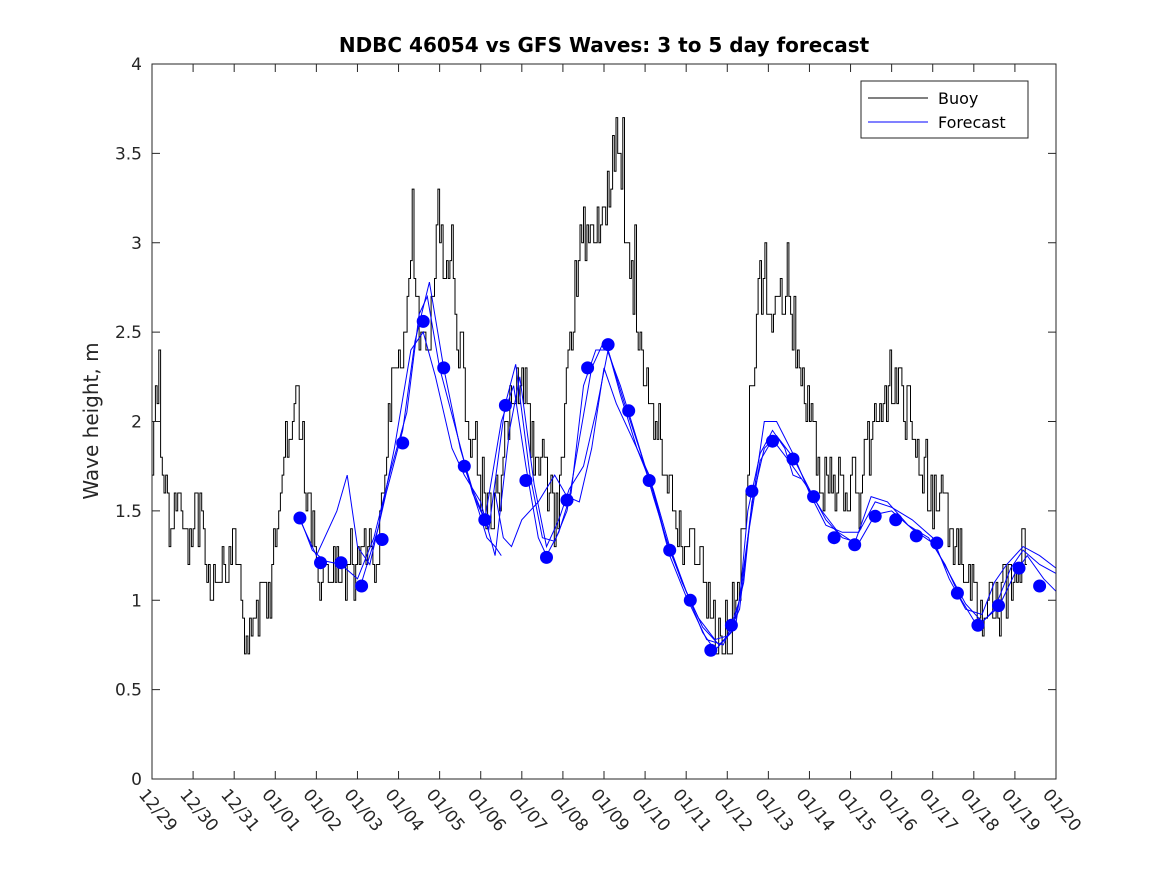  What do you see at coordinates (136, 423) in the screenshot?
I see `y-tick-label: 2` at bounding box center [136, 423].